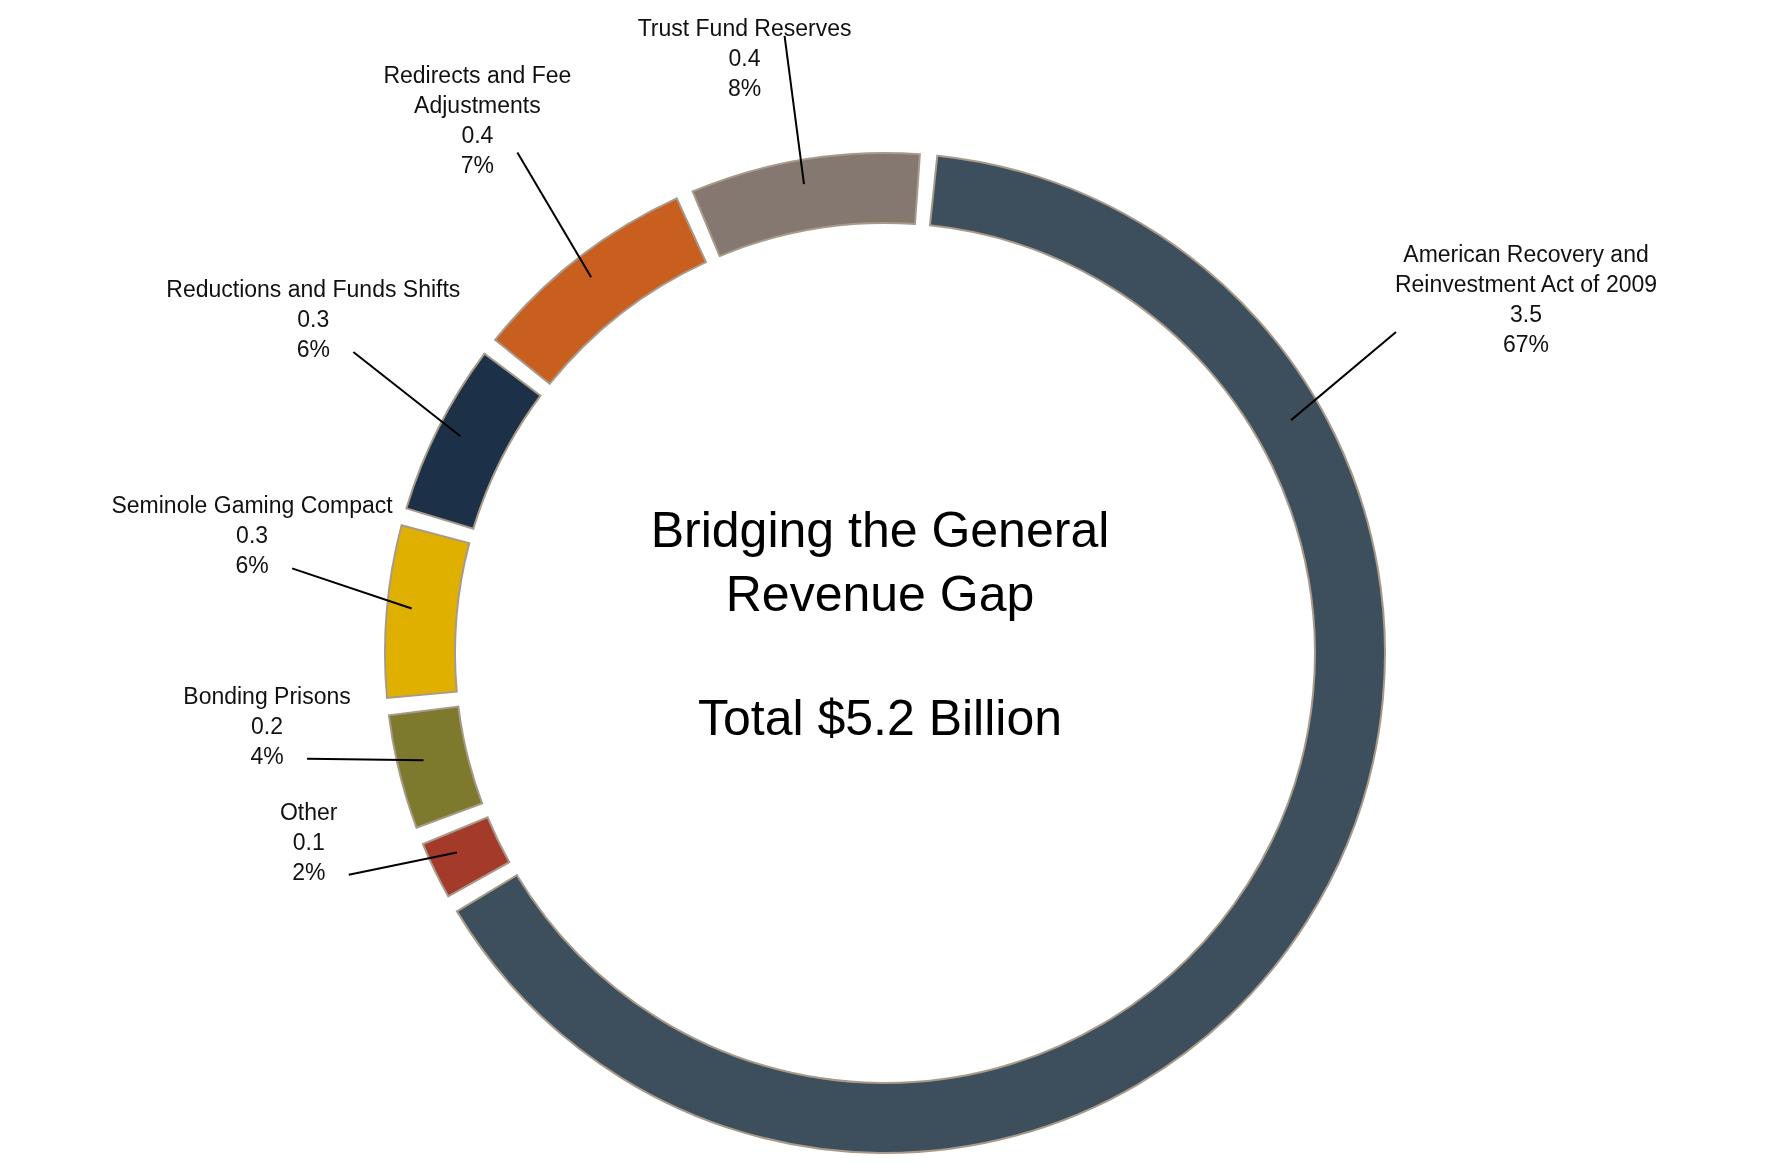 The height and width of the screenshot is (1164, 1765). Describe the element at coordinates (1526, 328) in the screenshot. I see `data-label: 3.5 67%` at that location.